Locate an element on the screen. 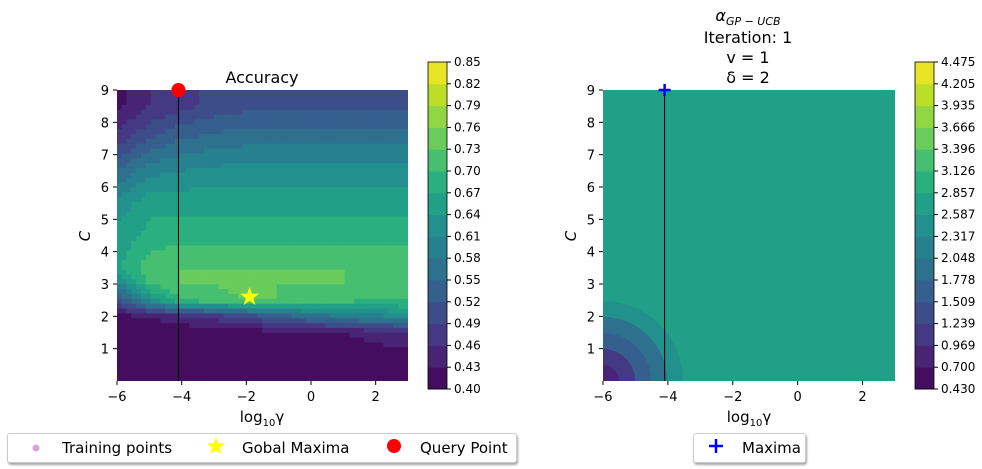 This screenshot has height=469, width=982. colorbar-tick-label: 2.317 is located at coordinates (958, 236).